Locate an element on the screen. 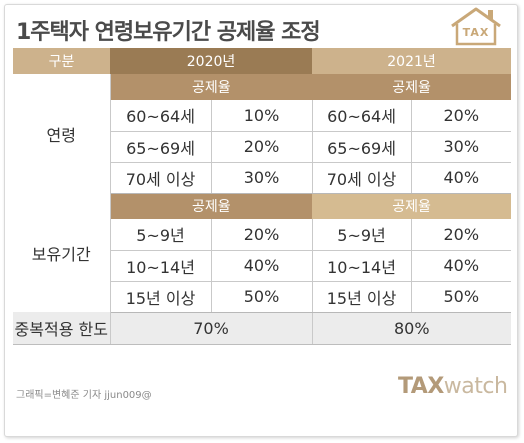 The image size is (524, 443). brand-logo-part2: watch is located at coordinates (475, 386).